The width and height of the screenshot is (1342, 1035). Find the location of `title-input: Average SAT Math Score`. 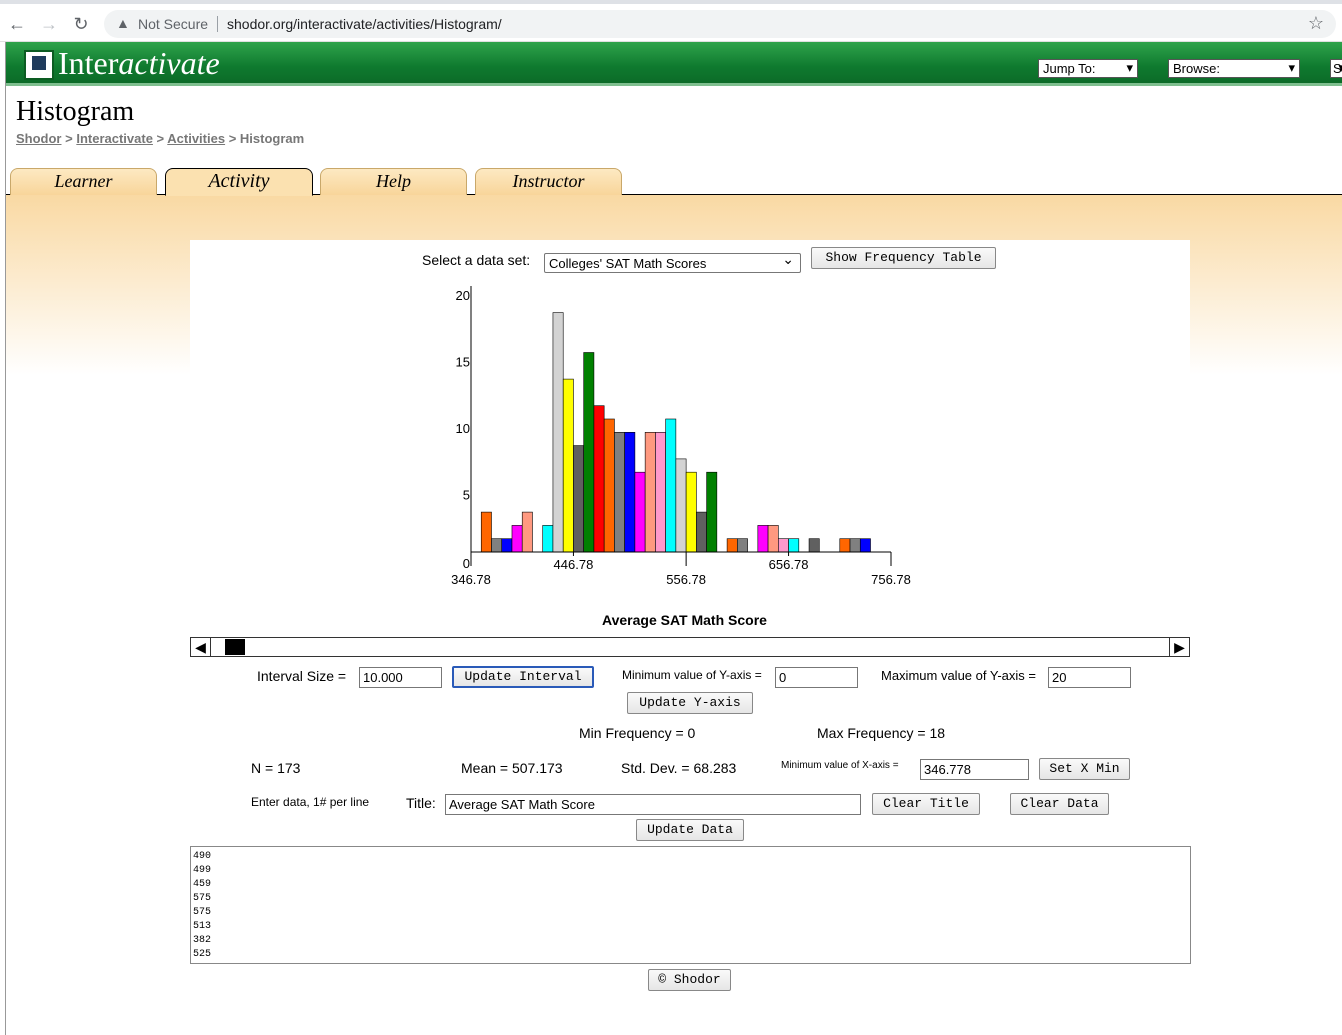

title-input: Average SAT Math Score is located at coordinates (653, 804).